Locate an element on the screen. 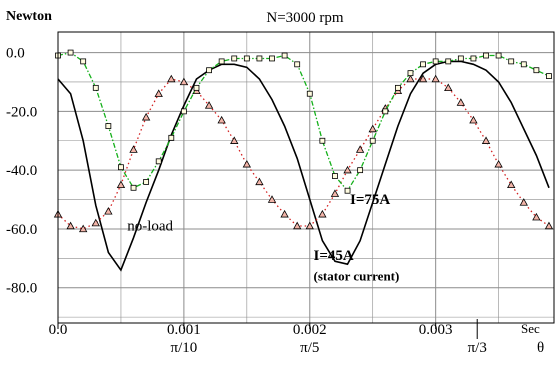 This screenshot has height=366, width=560. y-tick-label: 0.0 is located at coordinates (15, 54).